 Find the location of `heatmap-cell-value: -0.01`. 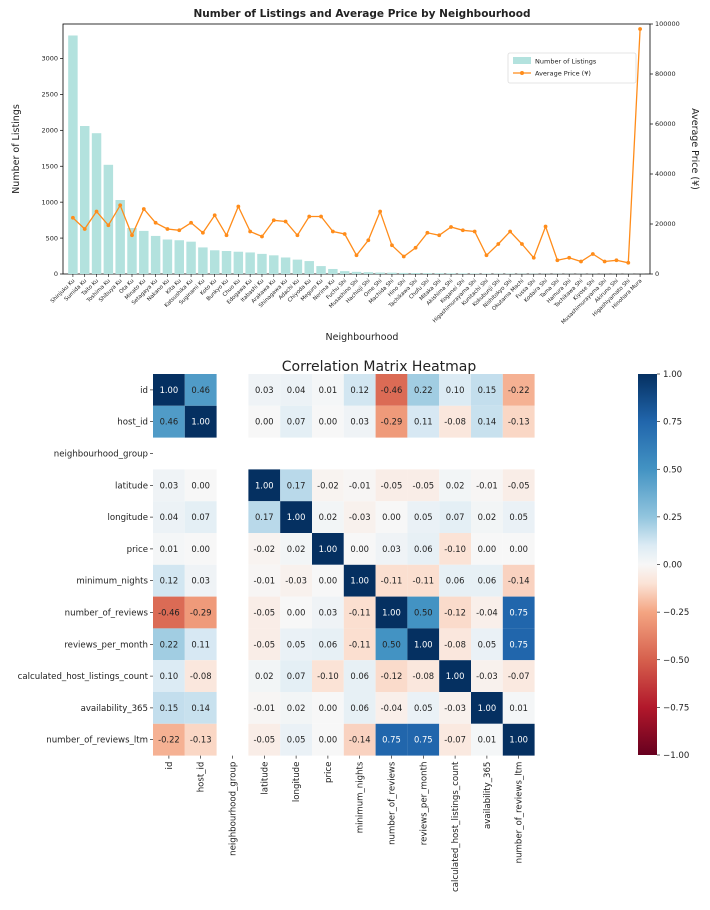

heatmap-cell-value: -0.01 is located at coordinates (487, 485).